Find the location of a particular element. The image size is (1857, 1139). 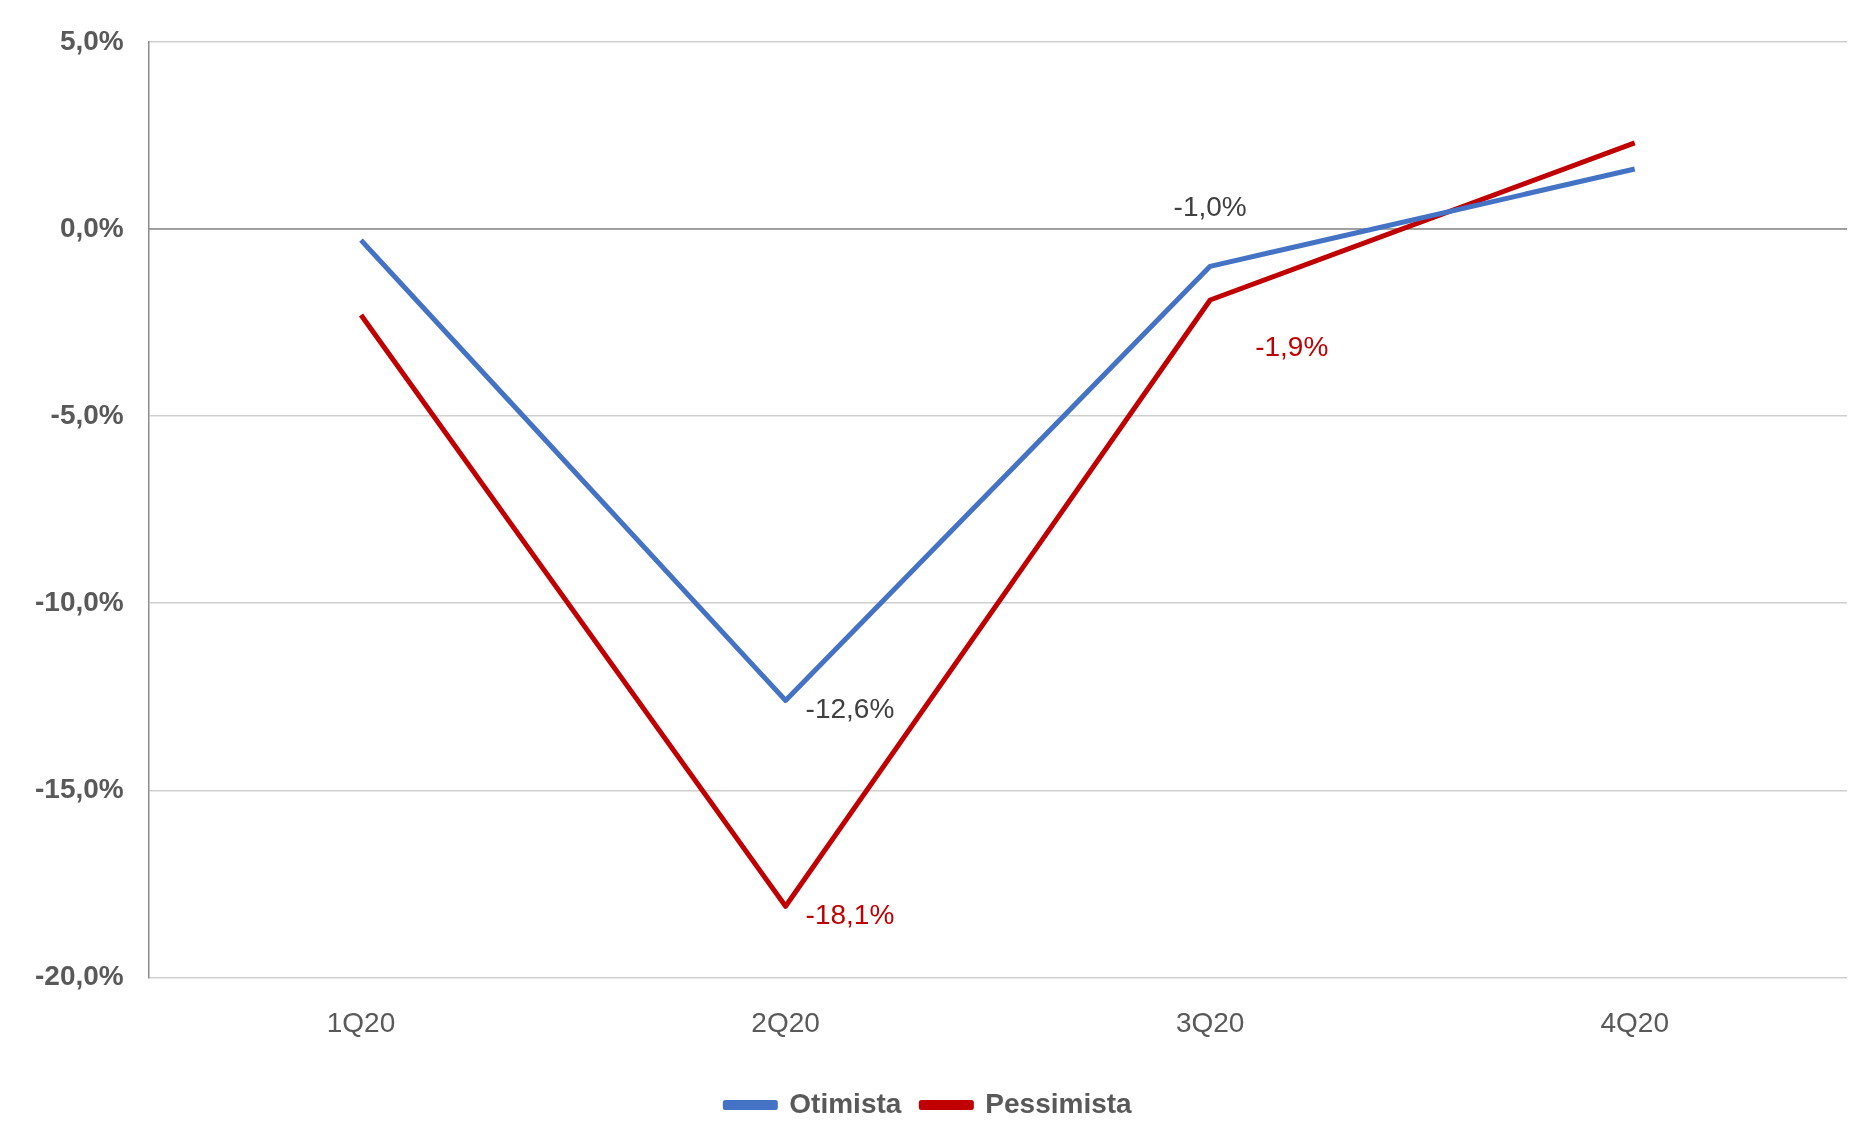

y-tick-label: 0,0% is located at coordinates (91, 227).